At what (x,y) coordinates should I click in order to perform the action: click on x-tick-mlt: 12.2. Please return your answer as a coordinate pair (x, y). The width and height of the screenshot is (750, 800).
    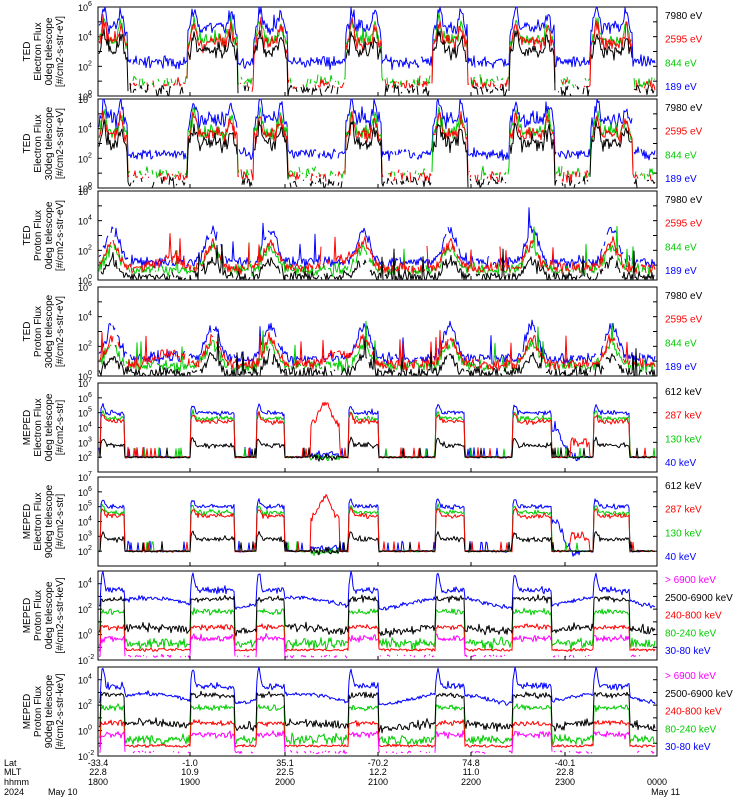
    Looking at the image, I should click on (378, 772).